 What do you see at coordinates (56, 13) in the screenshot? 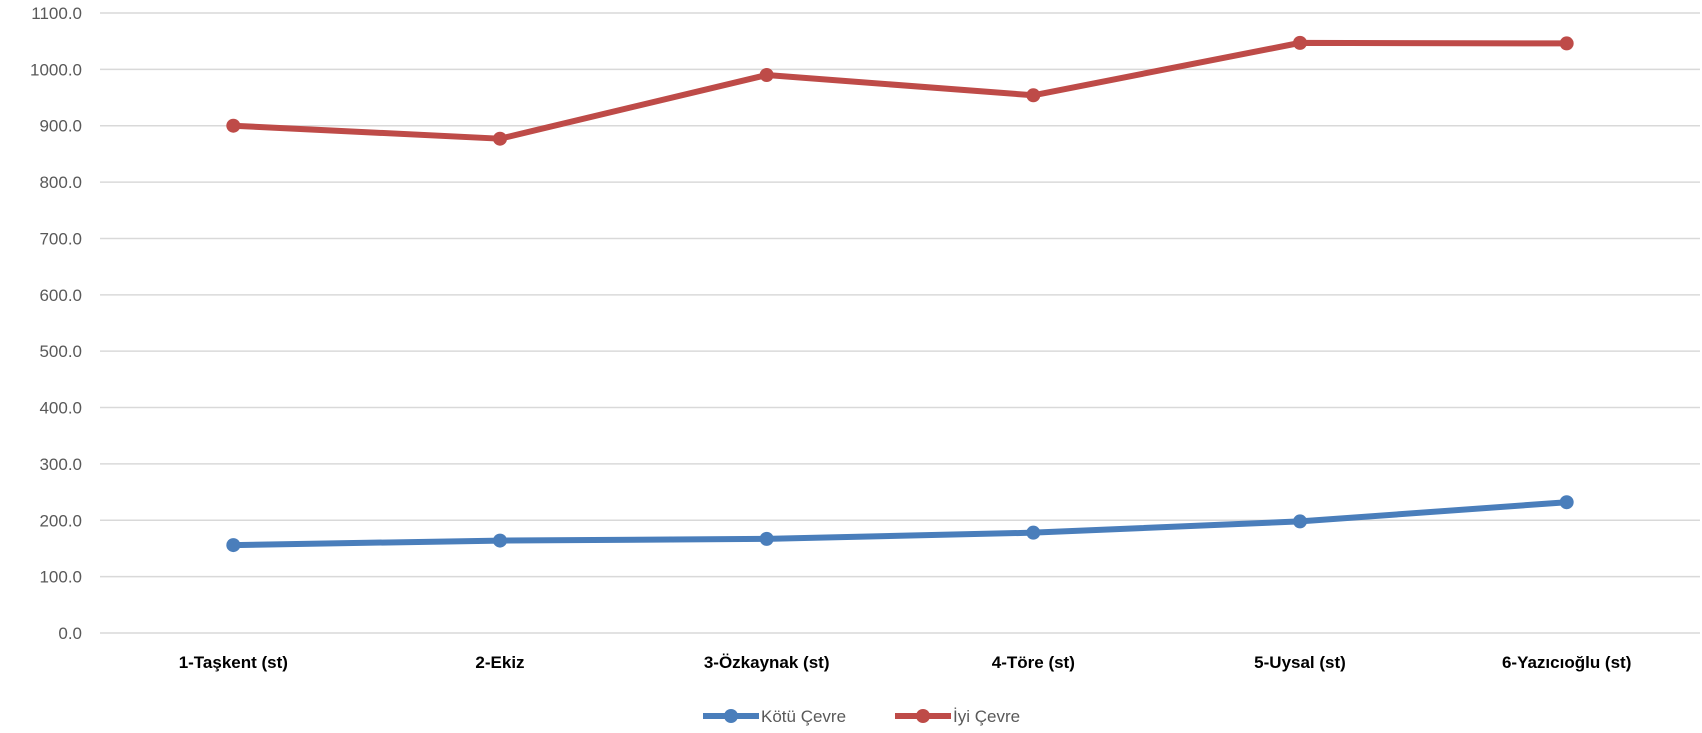
I see `y-tick-label: 1100.0` at bounding box center [56, 13].